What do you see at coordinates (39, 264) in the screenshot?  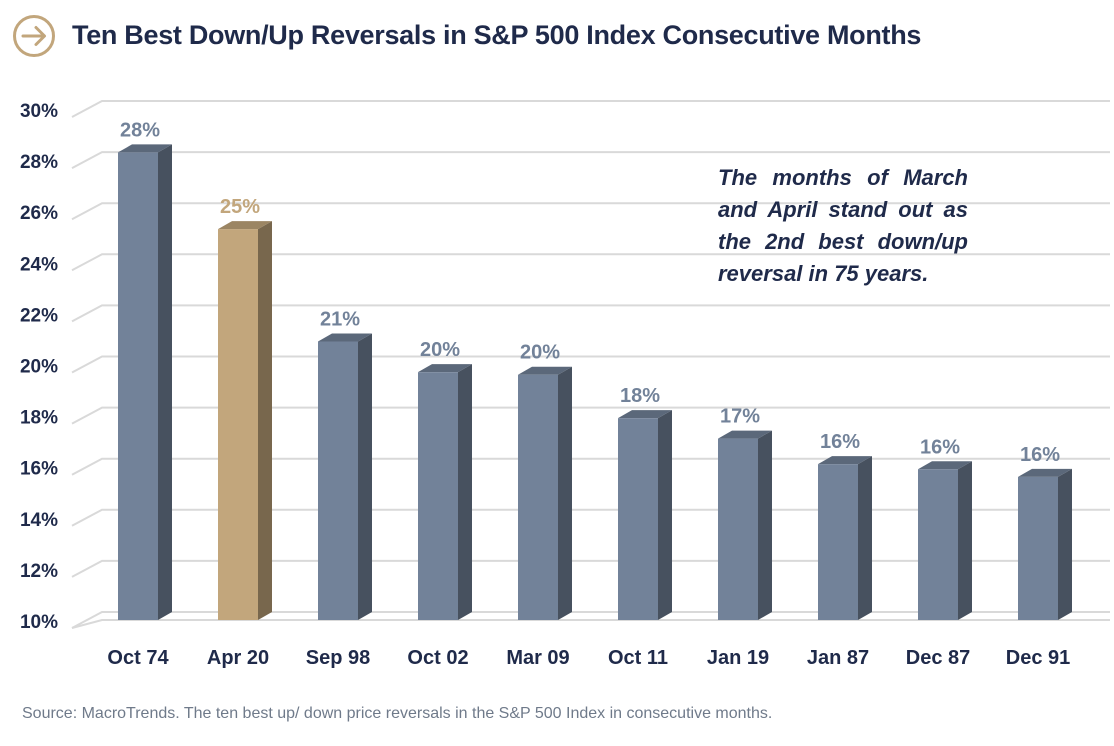 I see `y-tick-label: 24%` at bounding box center [39, 264].